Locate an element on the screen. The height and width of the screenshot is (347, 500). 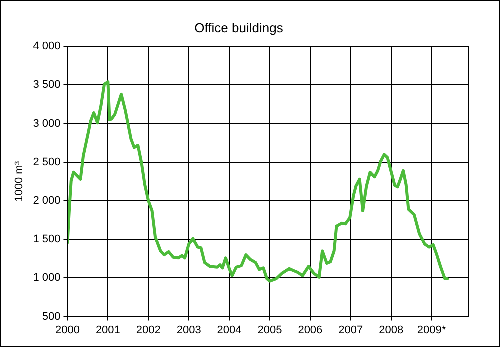
x-tick-label: 2009* is located at coordinates (432, 330).